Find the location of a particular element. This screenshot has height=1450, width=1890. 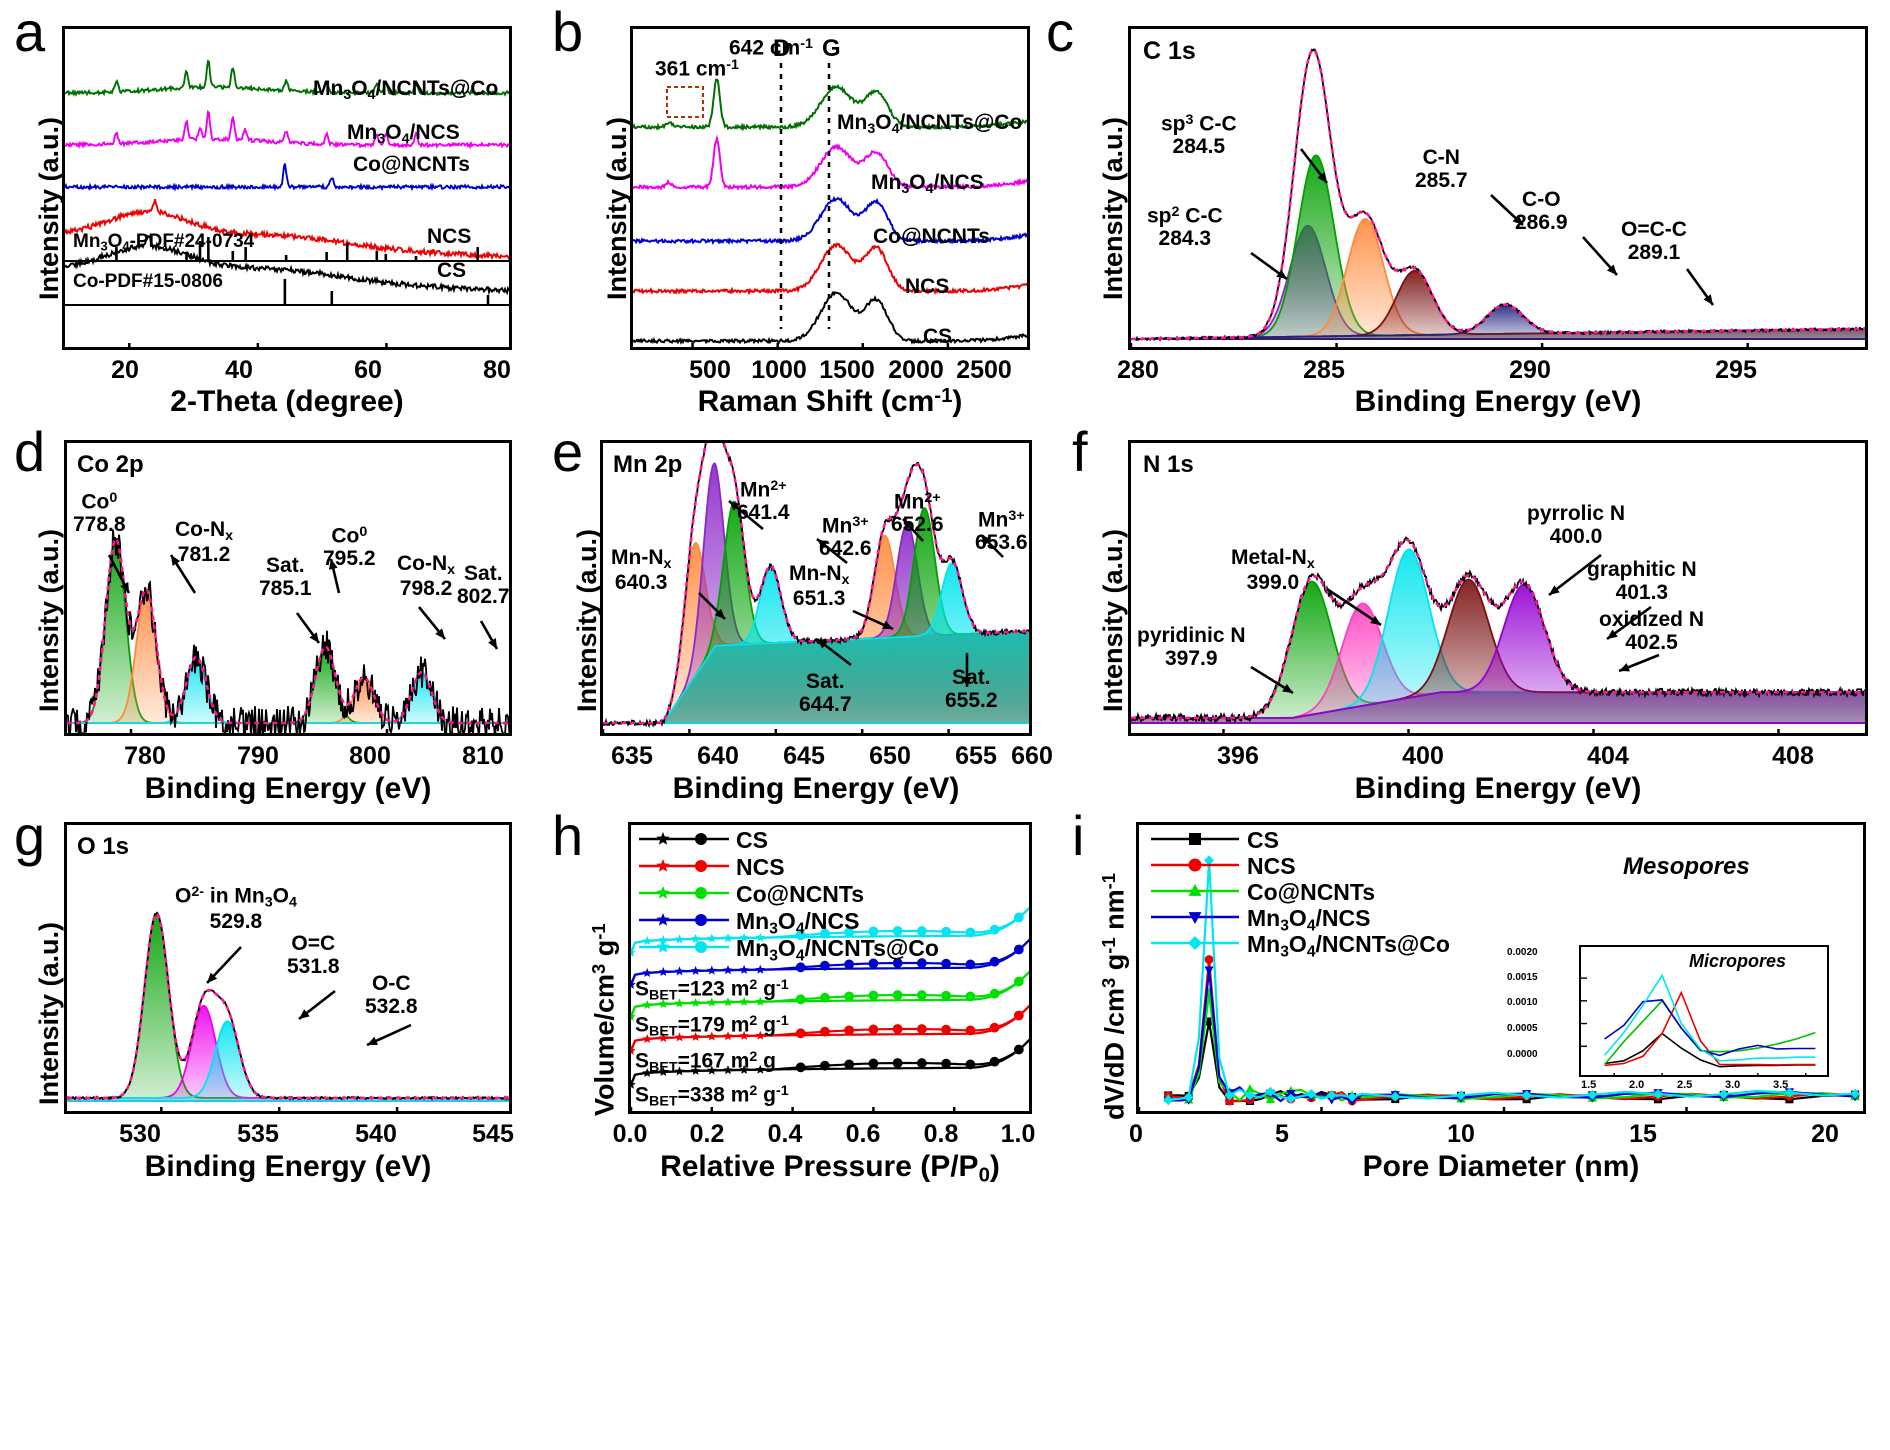

panel-b-curve-label-4: NCS is located at coordinates (927, 286).